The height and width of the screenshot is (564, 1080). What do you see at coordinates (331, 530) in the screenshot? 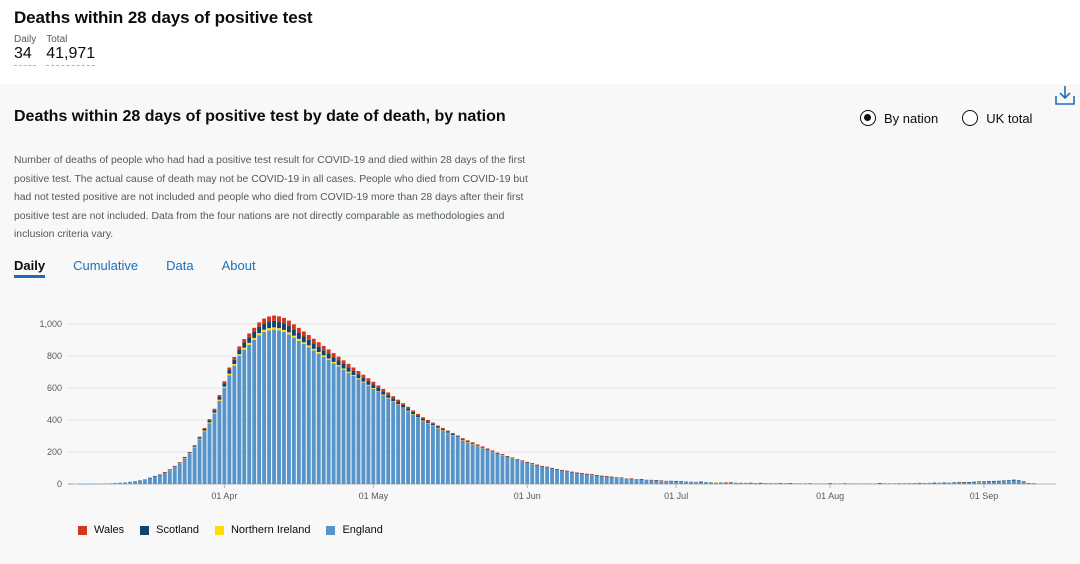
I see `legend-swatch-england` at bounding box center [331, 530].